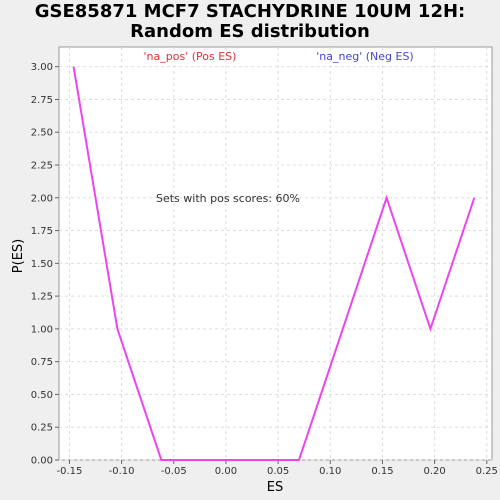 This screenshot has width=500, height=500. Describe the element at coordinates (364, 56) in the screenshot. I see `neg-es-legend-label: 'na_neg' (Neg ES)` at that location.